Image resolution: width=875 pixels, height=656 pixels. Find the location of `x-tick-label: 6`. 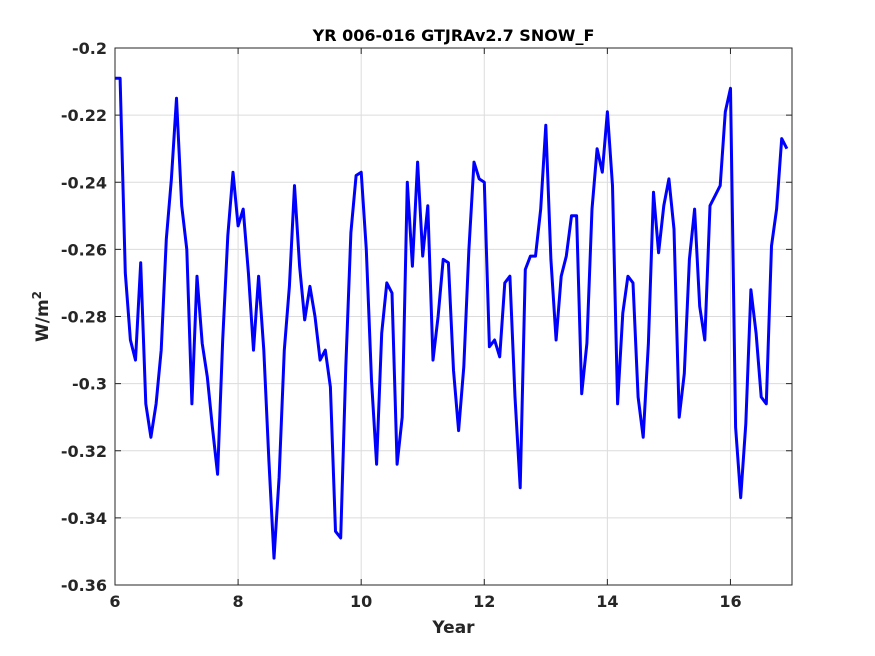

x-tick-label: 6 is located at coordinates (114, 601).